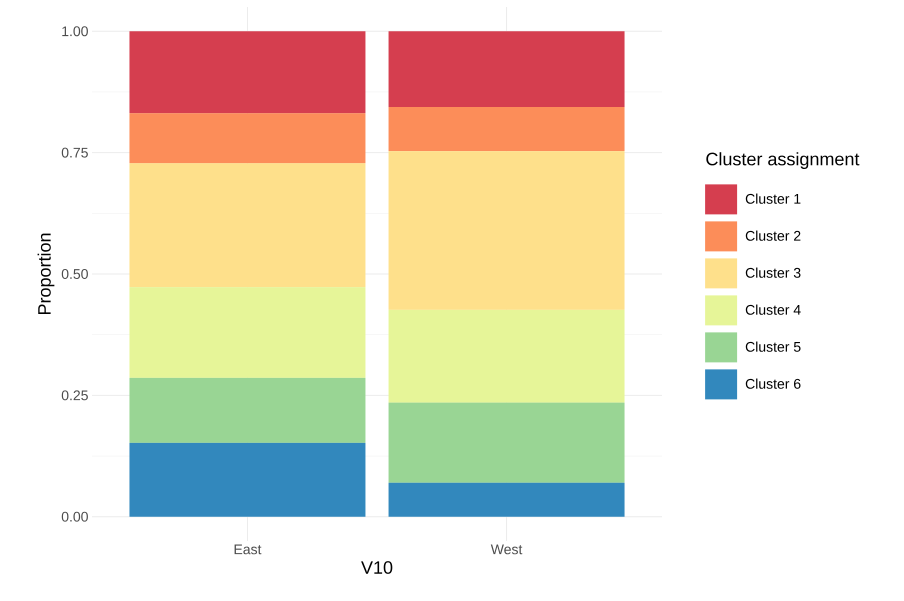  Describe the element at coordinates (773, 383) in the screenshot. I see `legend-label: Cluster 6` at that location.